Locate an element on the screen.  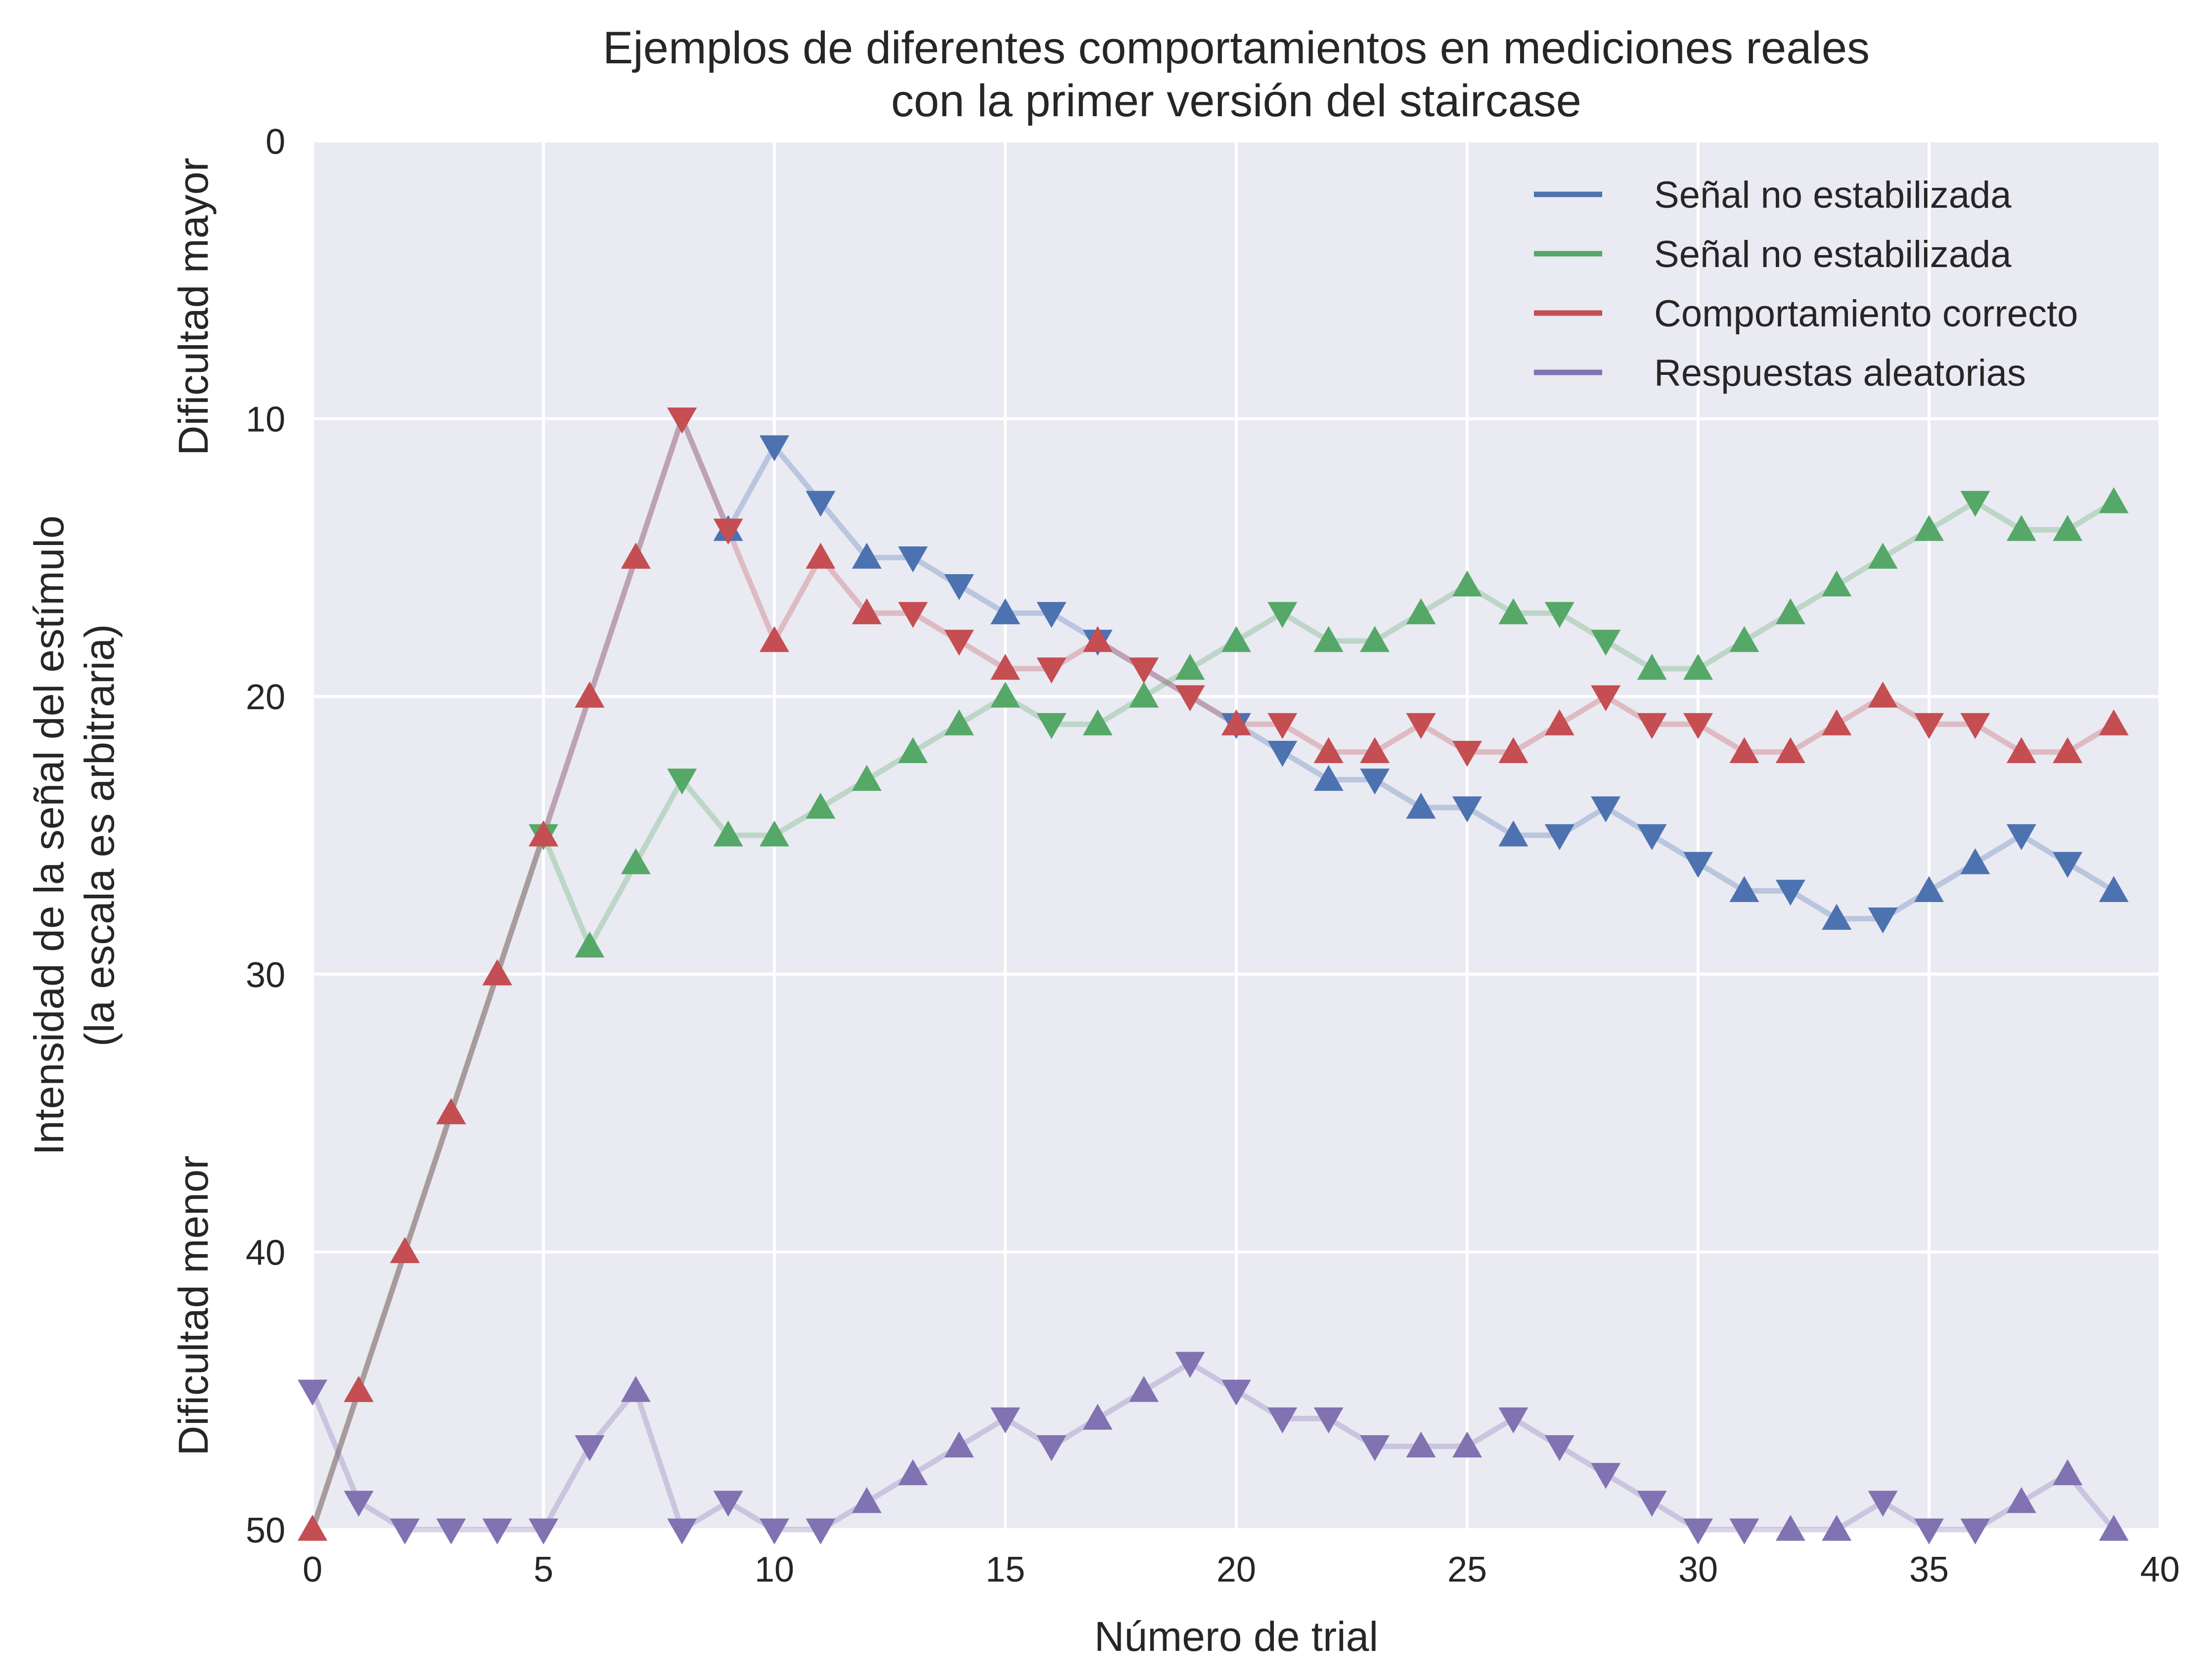
y-tick-label: 0 is located at coordinates (275, 142).